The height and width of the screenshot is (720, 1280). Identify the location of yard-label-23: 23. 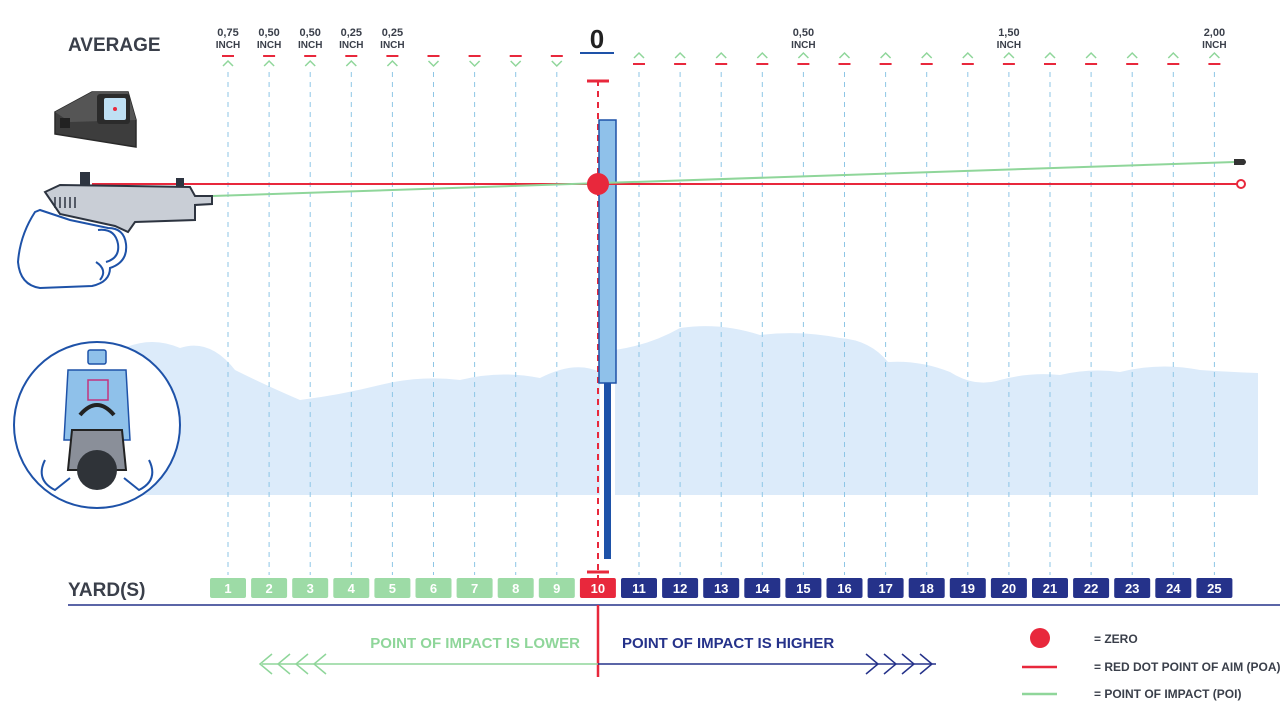
(1132, 588).